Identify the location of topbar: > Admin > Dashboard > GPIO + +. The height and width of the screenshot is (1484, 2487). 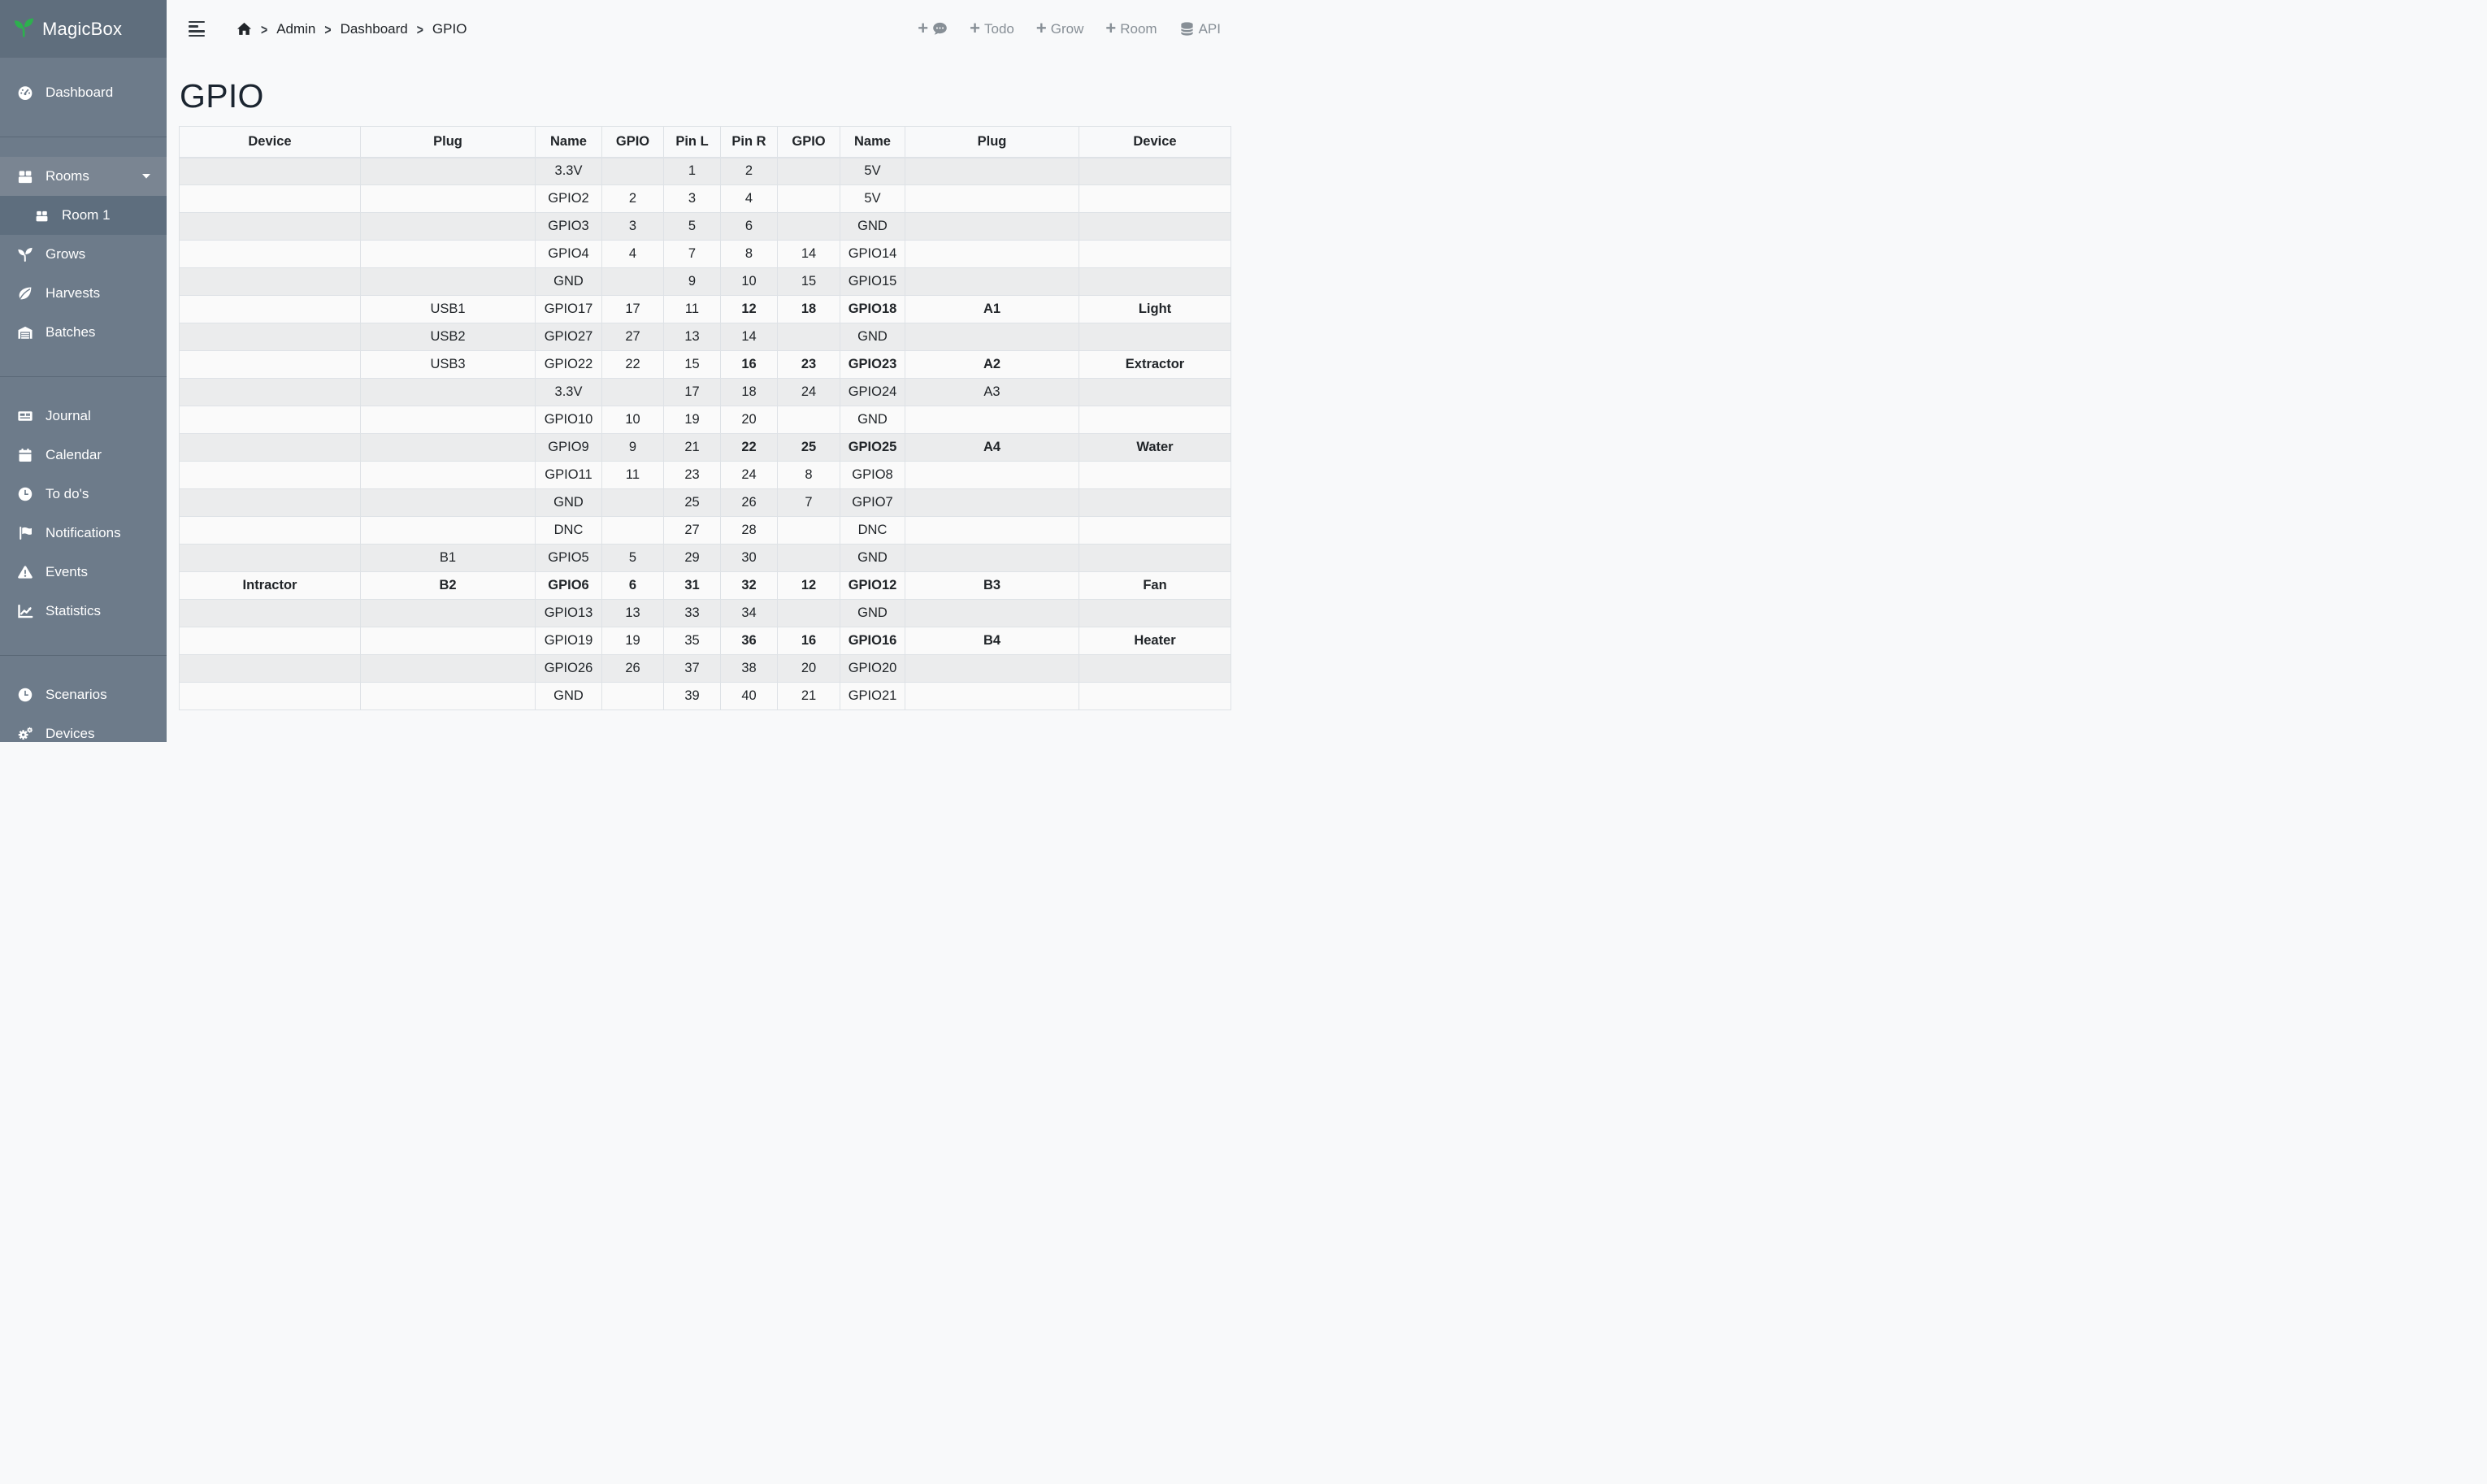
(705, 29).